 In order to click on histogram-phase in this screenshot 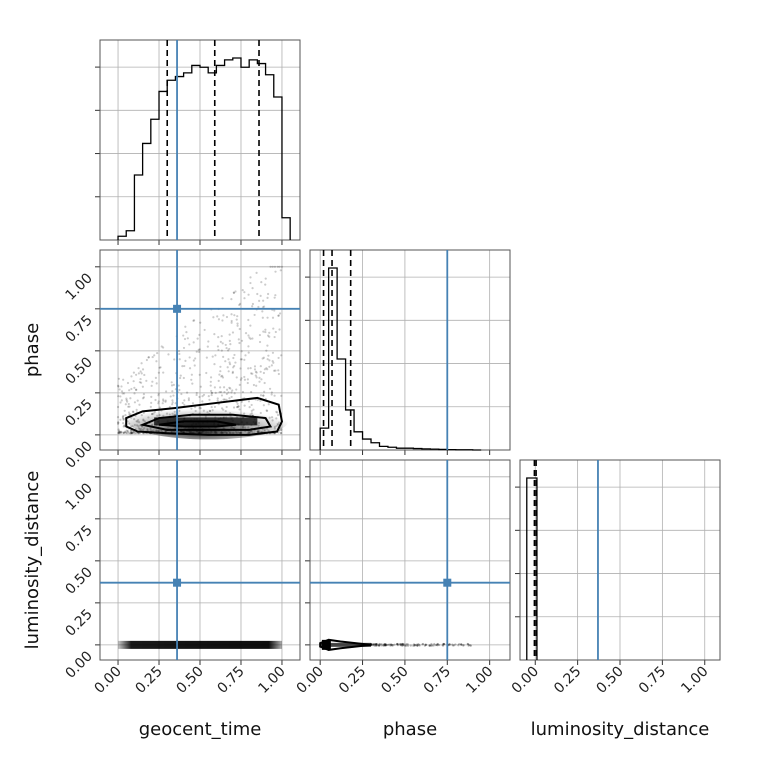, I will do `click(400, 359)`.